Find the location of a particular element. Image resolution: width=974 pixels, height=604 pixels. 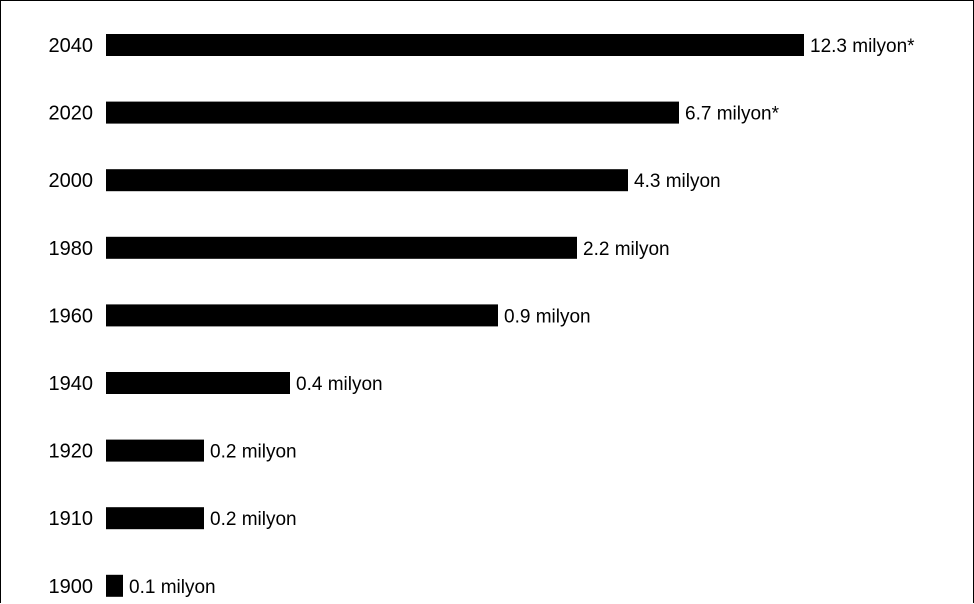

category-label-2000: 2000 is located at coordinates (71, 181).